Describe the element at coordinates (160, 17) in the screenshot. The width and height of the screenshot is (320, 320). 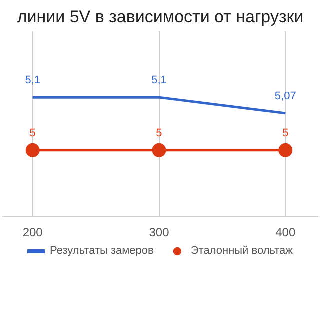
I see `chart-title: линии 5V в зависимости от нагрузки` at that location.